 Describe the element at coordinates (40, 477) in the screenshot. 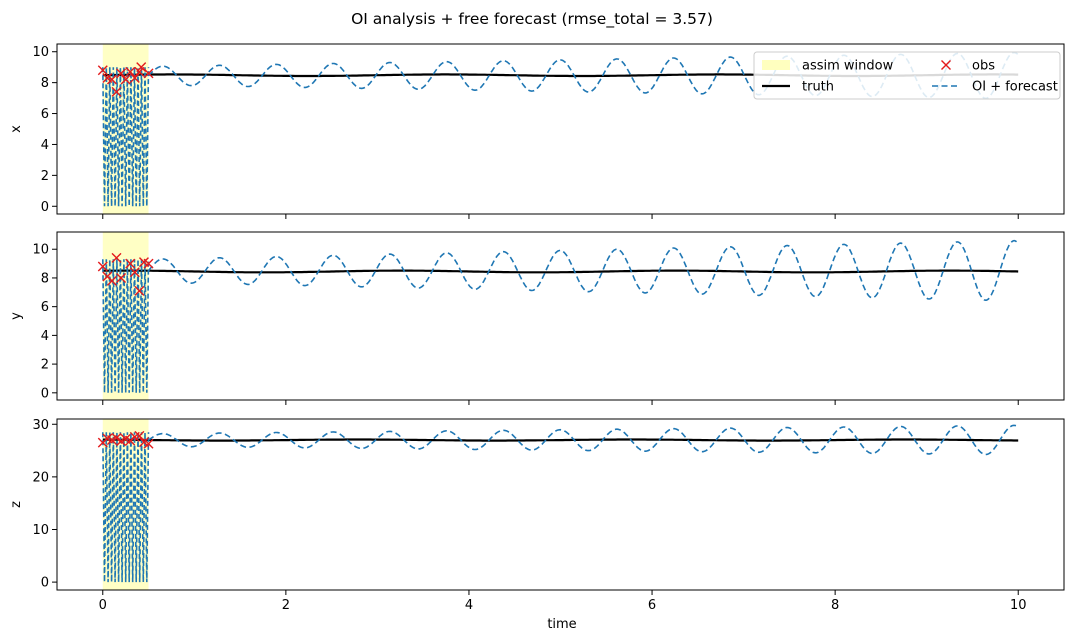

I see `y-tick-label: 20` at that location.